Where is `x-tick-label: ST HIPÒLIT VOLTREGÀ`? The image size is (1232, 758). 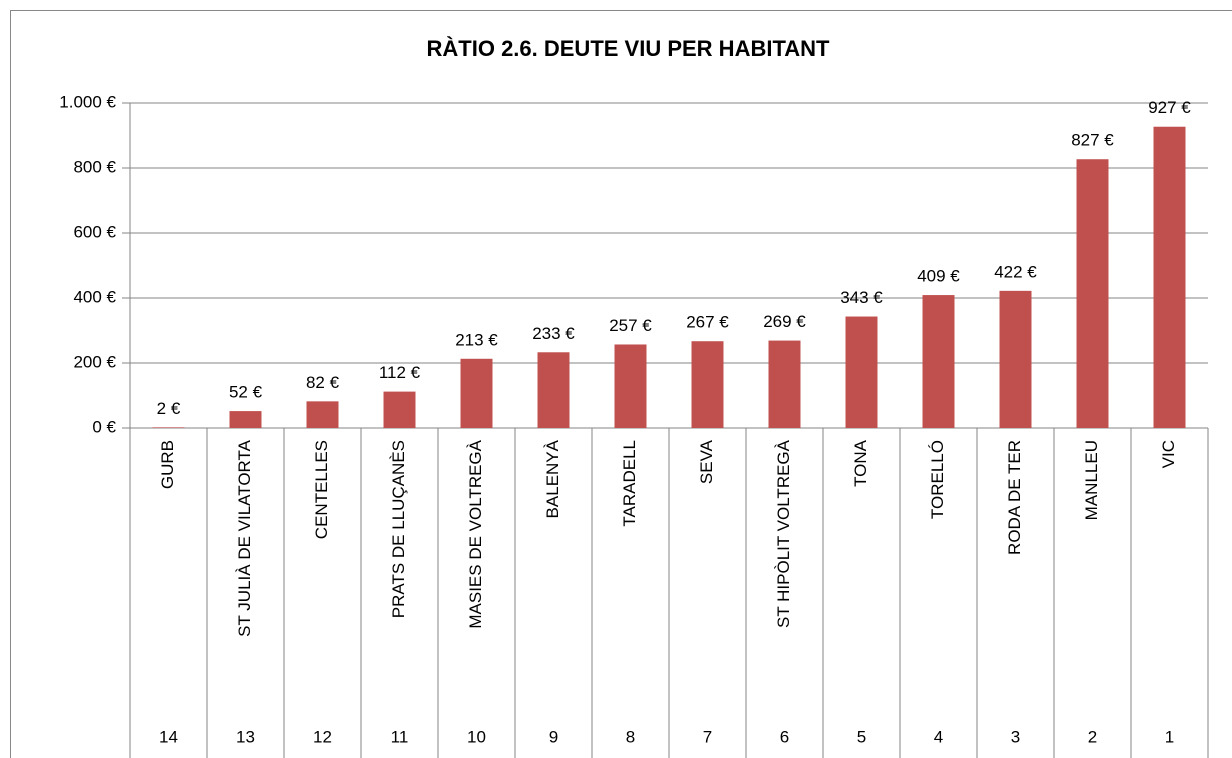 x-tick-label: ST HIPÒLIT VOLTREGÀ is located at coordinates (783, 533).